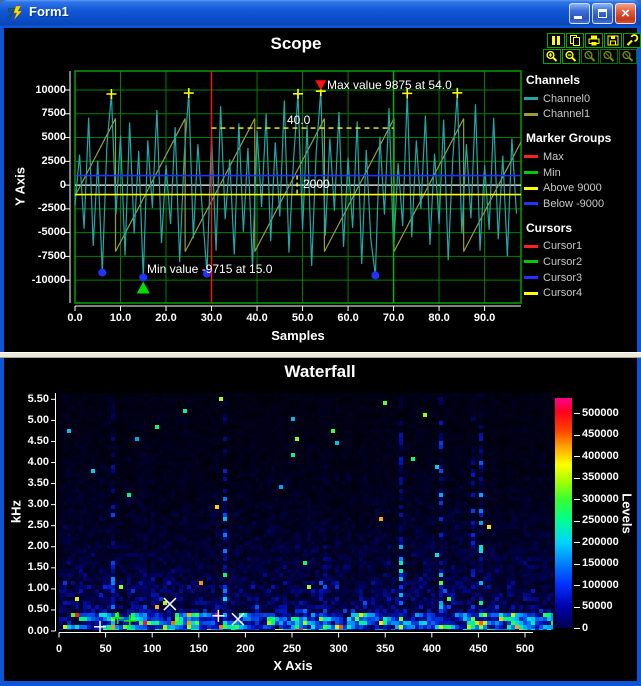 The image size is (641, 686). Describe the element at coordinates (348, 318) in the screenshot. I see `scope-x-tick: 60.0` at that location.